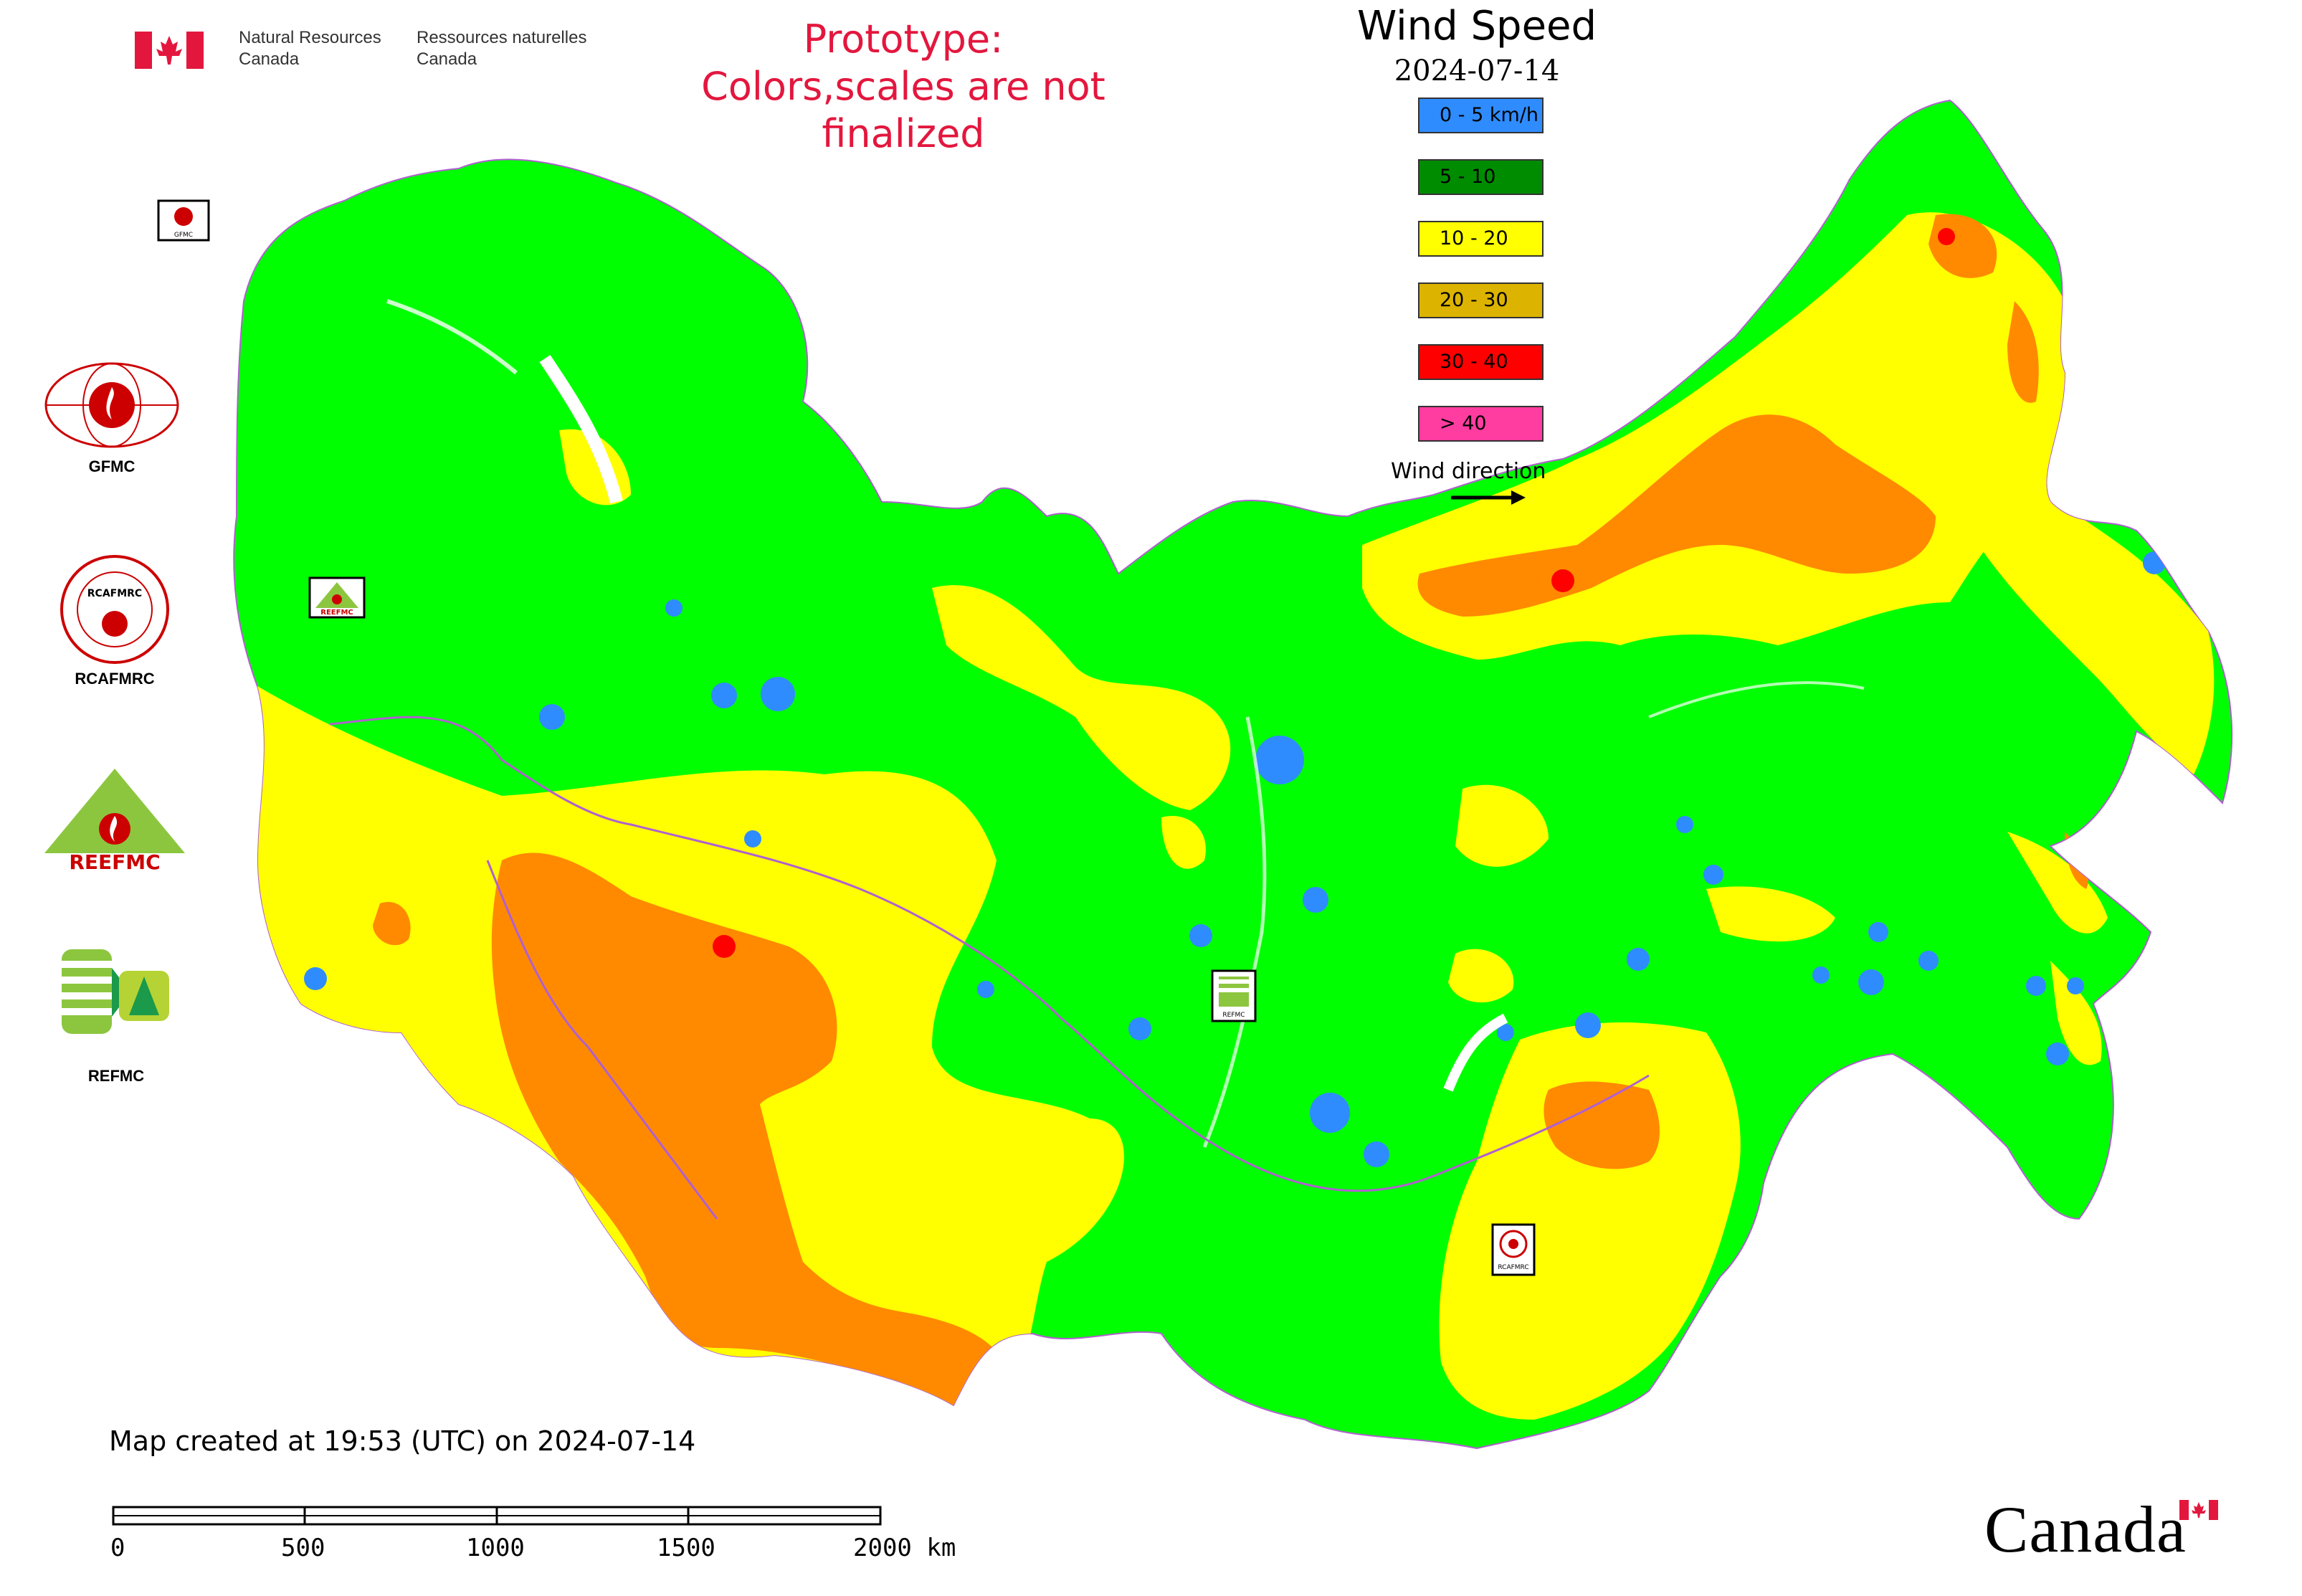  What do you see at coordinates (686, 1548) in the screenshot?
I see `scale-tick-1500: 1500` at bounding box center [686, 1548].